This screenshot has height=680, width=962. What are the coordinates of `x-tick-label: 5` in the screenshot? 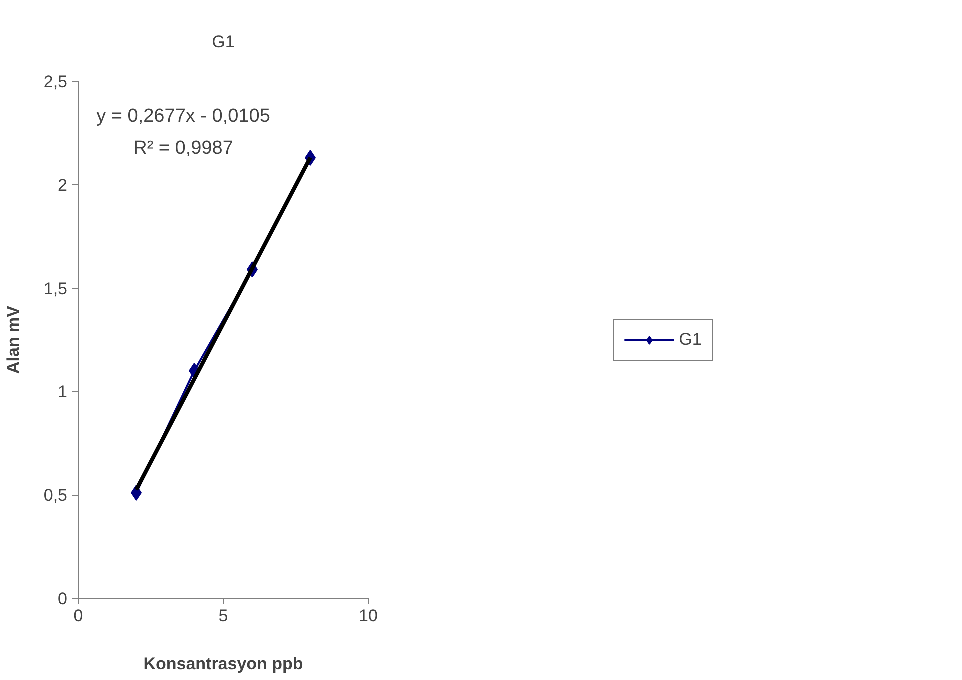 It's located at (223, 616).